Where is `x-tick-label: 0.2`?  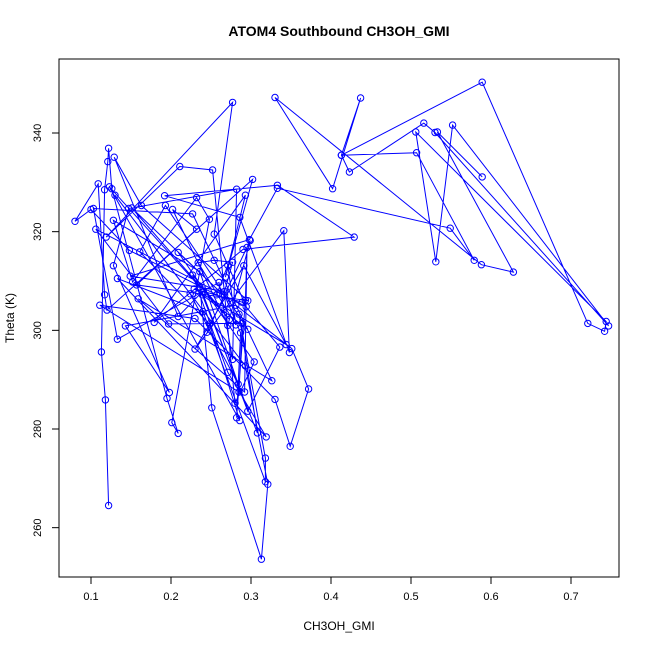 x-tick-label: 0.2 is located at coordinates (170, 597).